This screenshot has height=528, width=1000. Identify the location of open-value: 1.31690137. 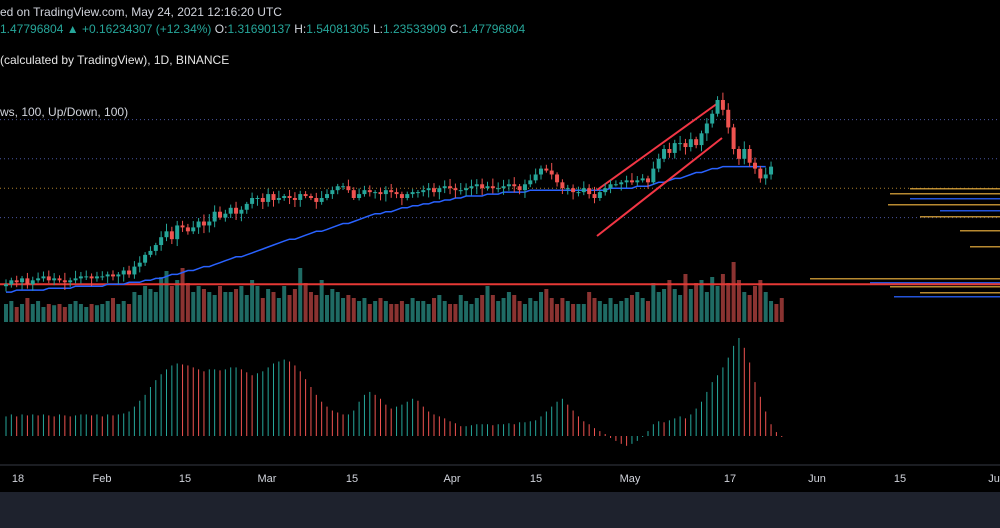
(259, 29).